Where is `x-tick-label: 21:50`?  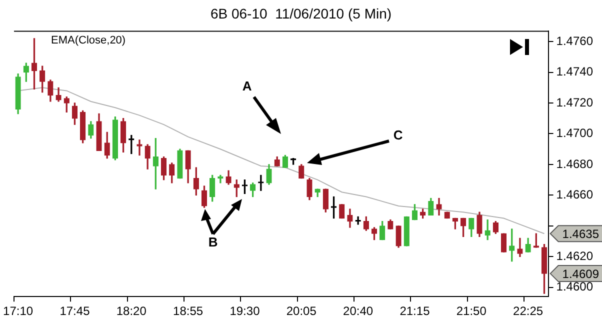
x-tick-label: 21:50 is located at coordinates (471, 311).